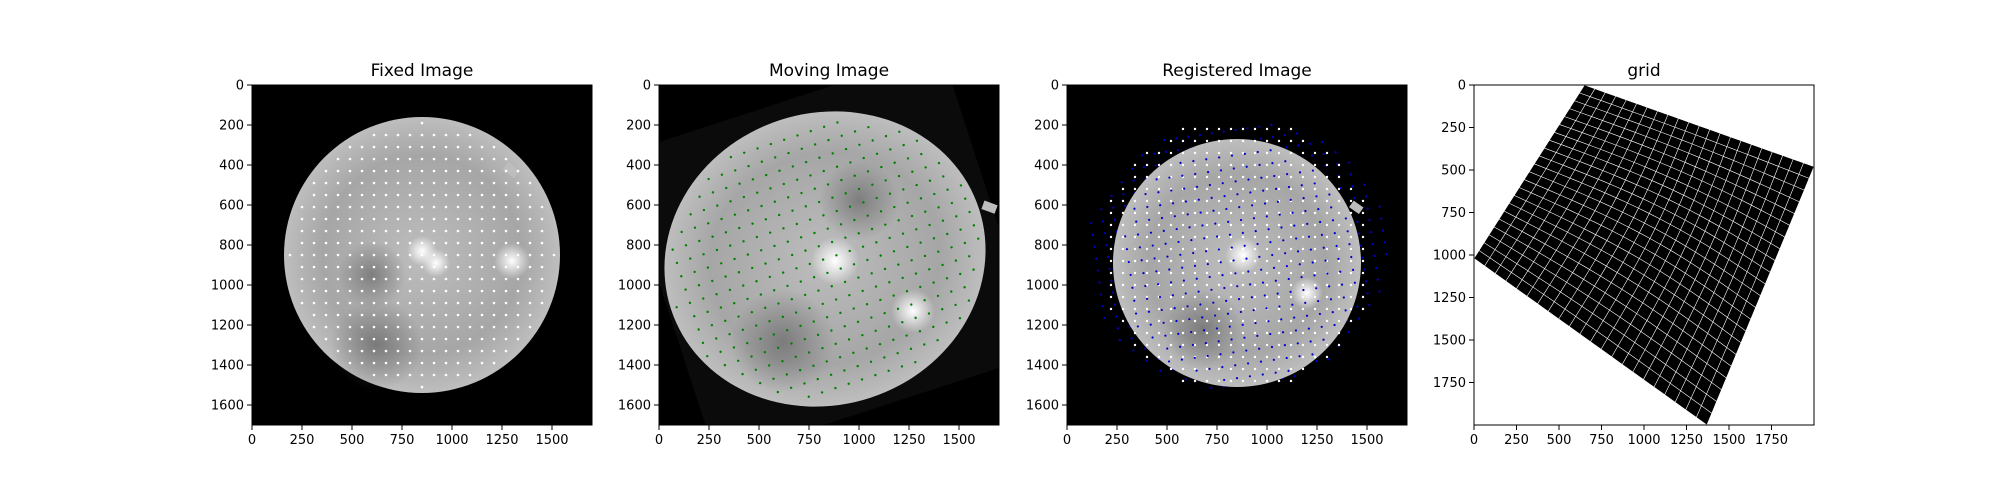 The height and width of the screenshot is (500, 2000). Describe the element at coordinates (1559, 440) in the screenshot. I see `x-tick-label: 500` at that location.